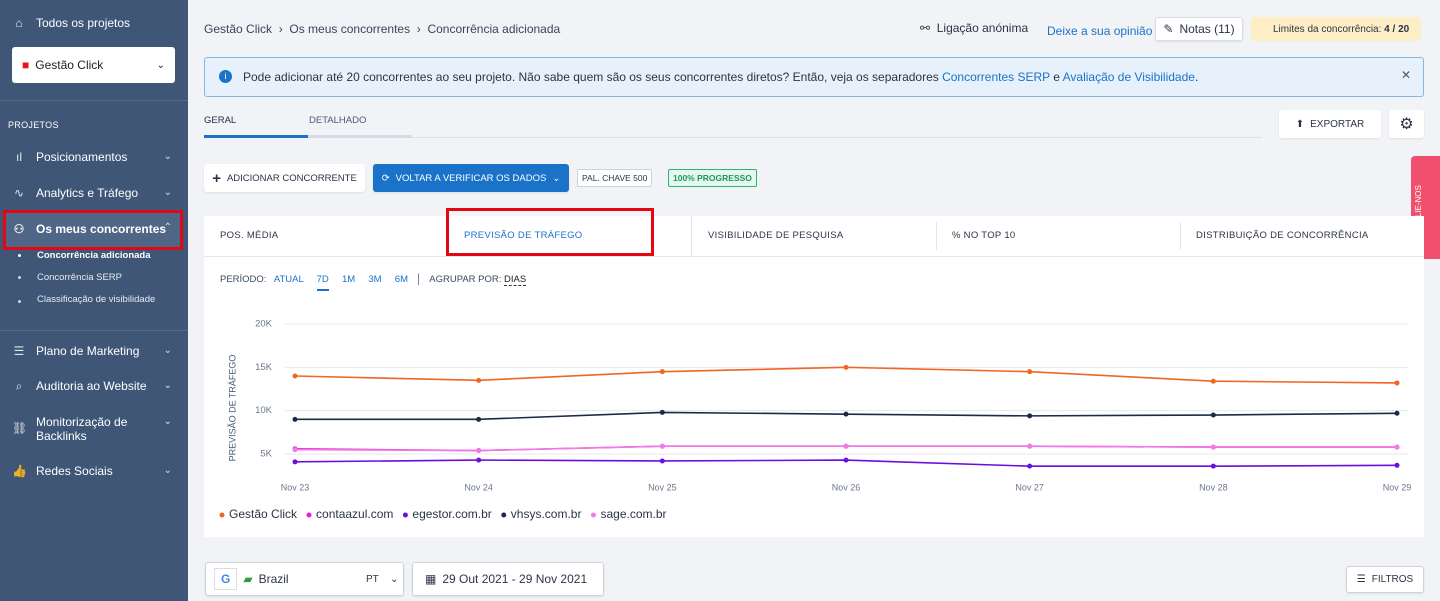 Image resolution: width=1440 pixels, height=601 pixels. What do you see at coordinates (238, 29) in the screenshot?
I see `breadcrumb: Gestão Click` at bounding box center [238, 29].